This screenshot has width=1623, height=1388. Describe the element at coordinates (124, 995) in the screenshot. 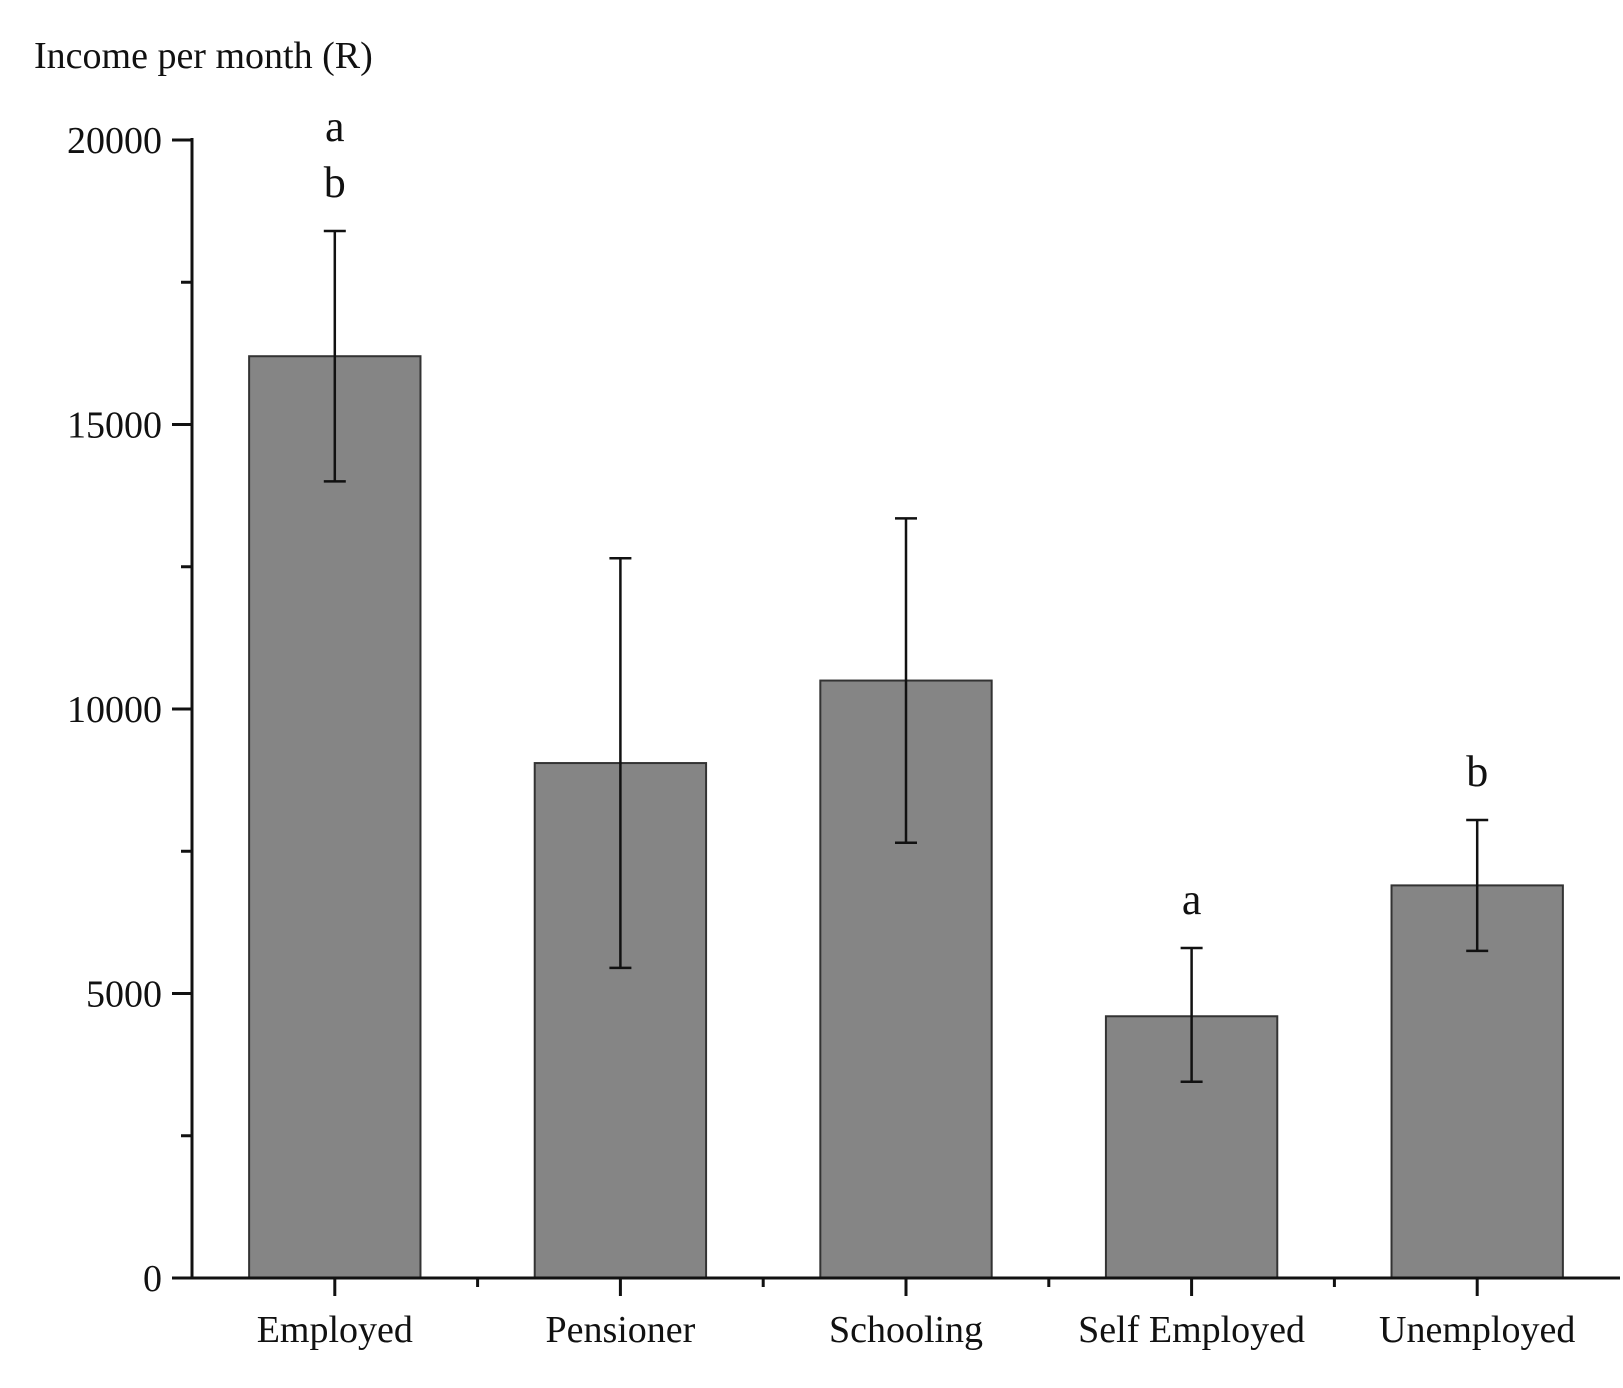

I see `y-tick-label-5000: 5000` at that location.